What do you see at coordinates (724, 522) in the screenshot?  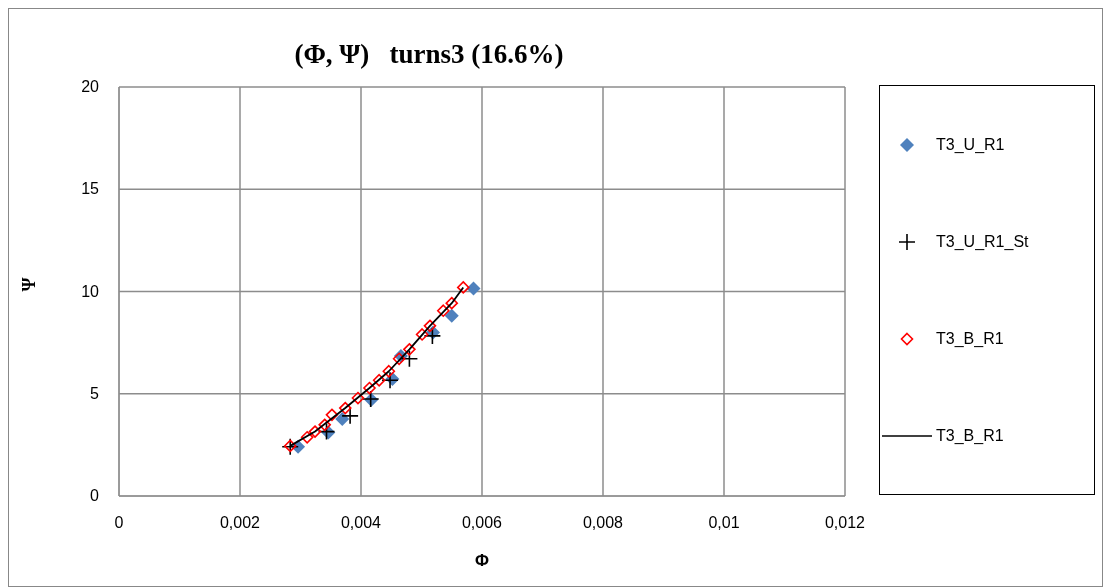 I see `x-tick-label: 0,01` at bounding box center [724, 522].